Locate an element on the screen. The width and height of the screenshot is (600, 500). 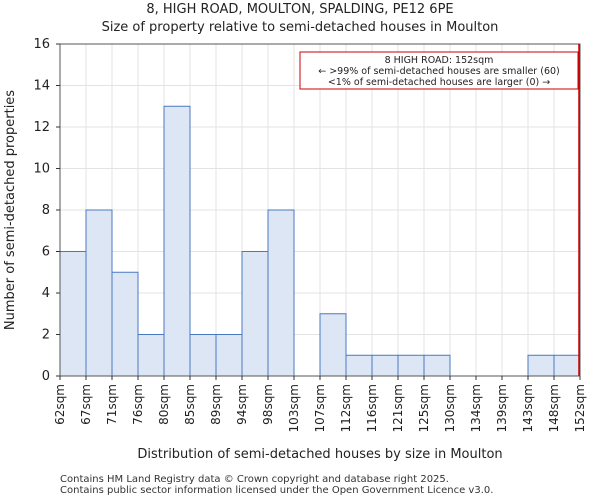
y-tick-label: 10 is located at coordinates (41, 169).